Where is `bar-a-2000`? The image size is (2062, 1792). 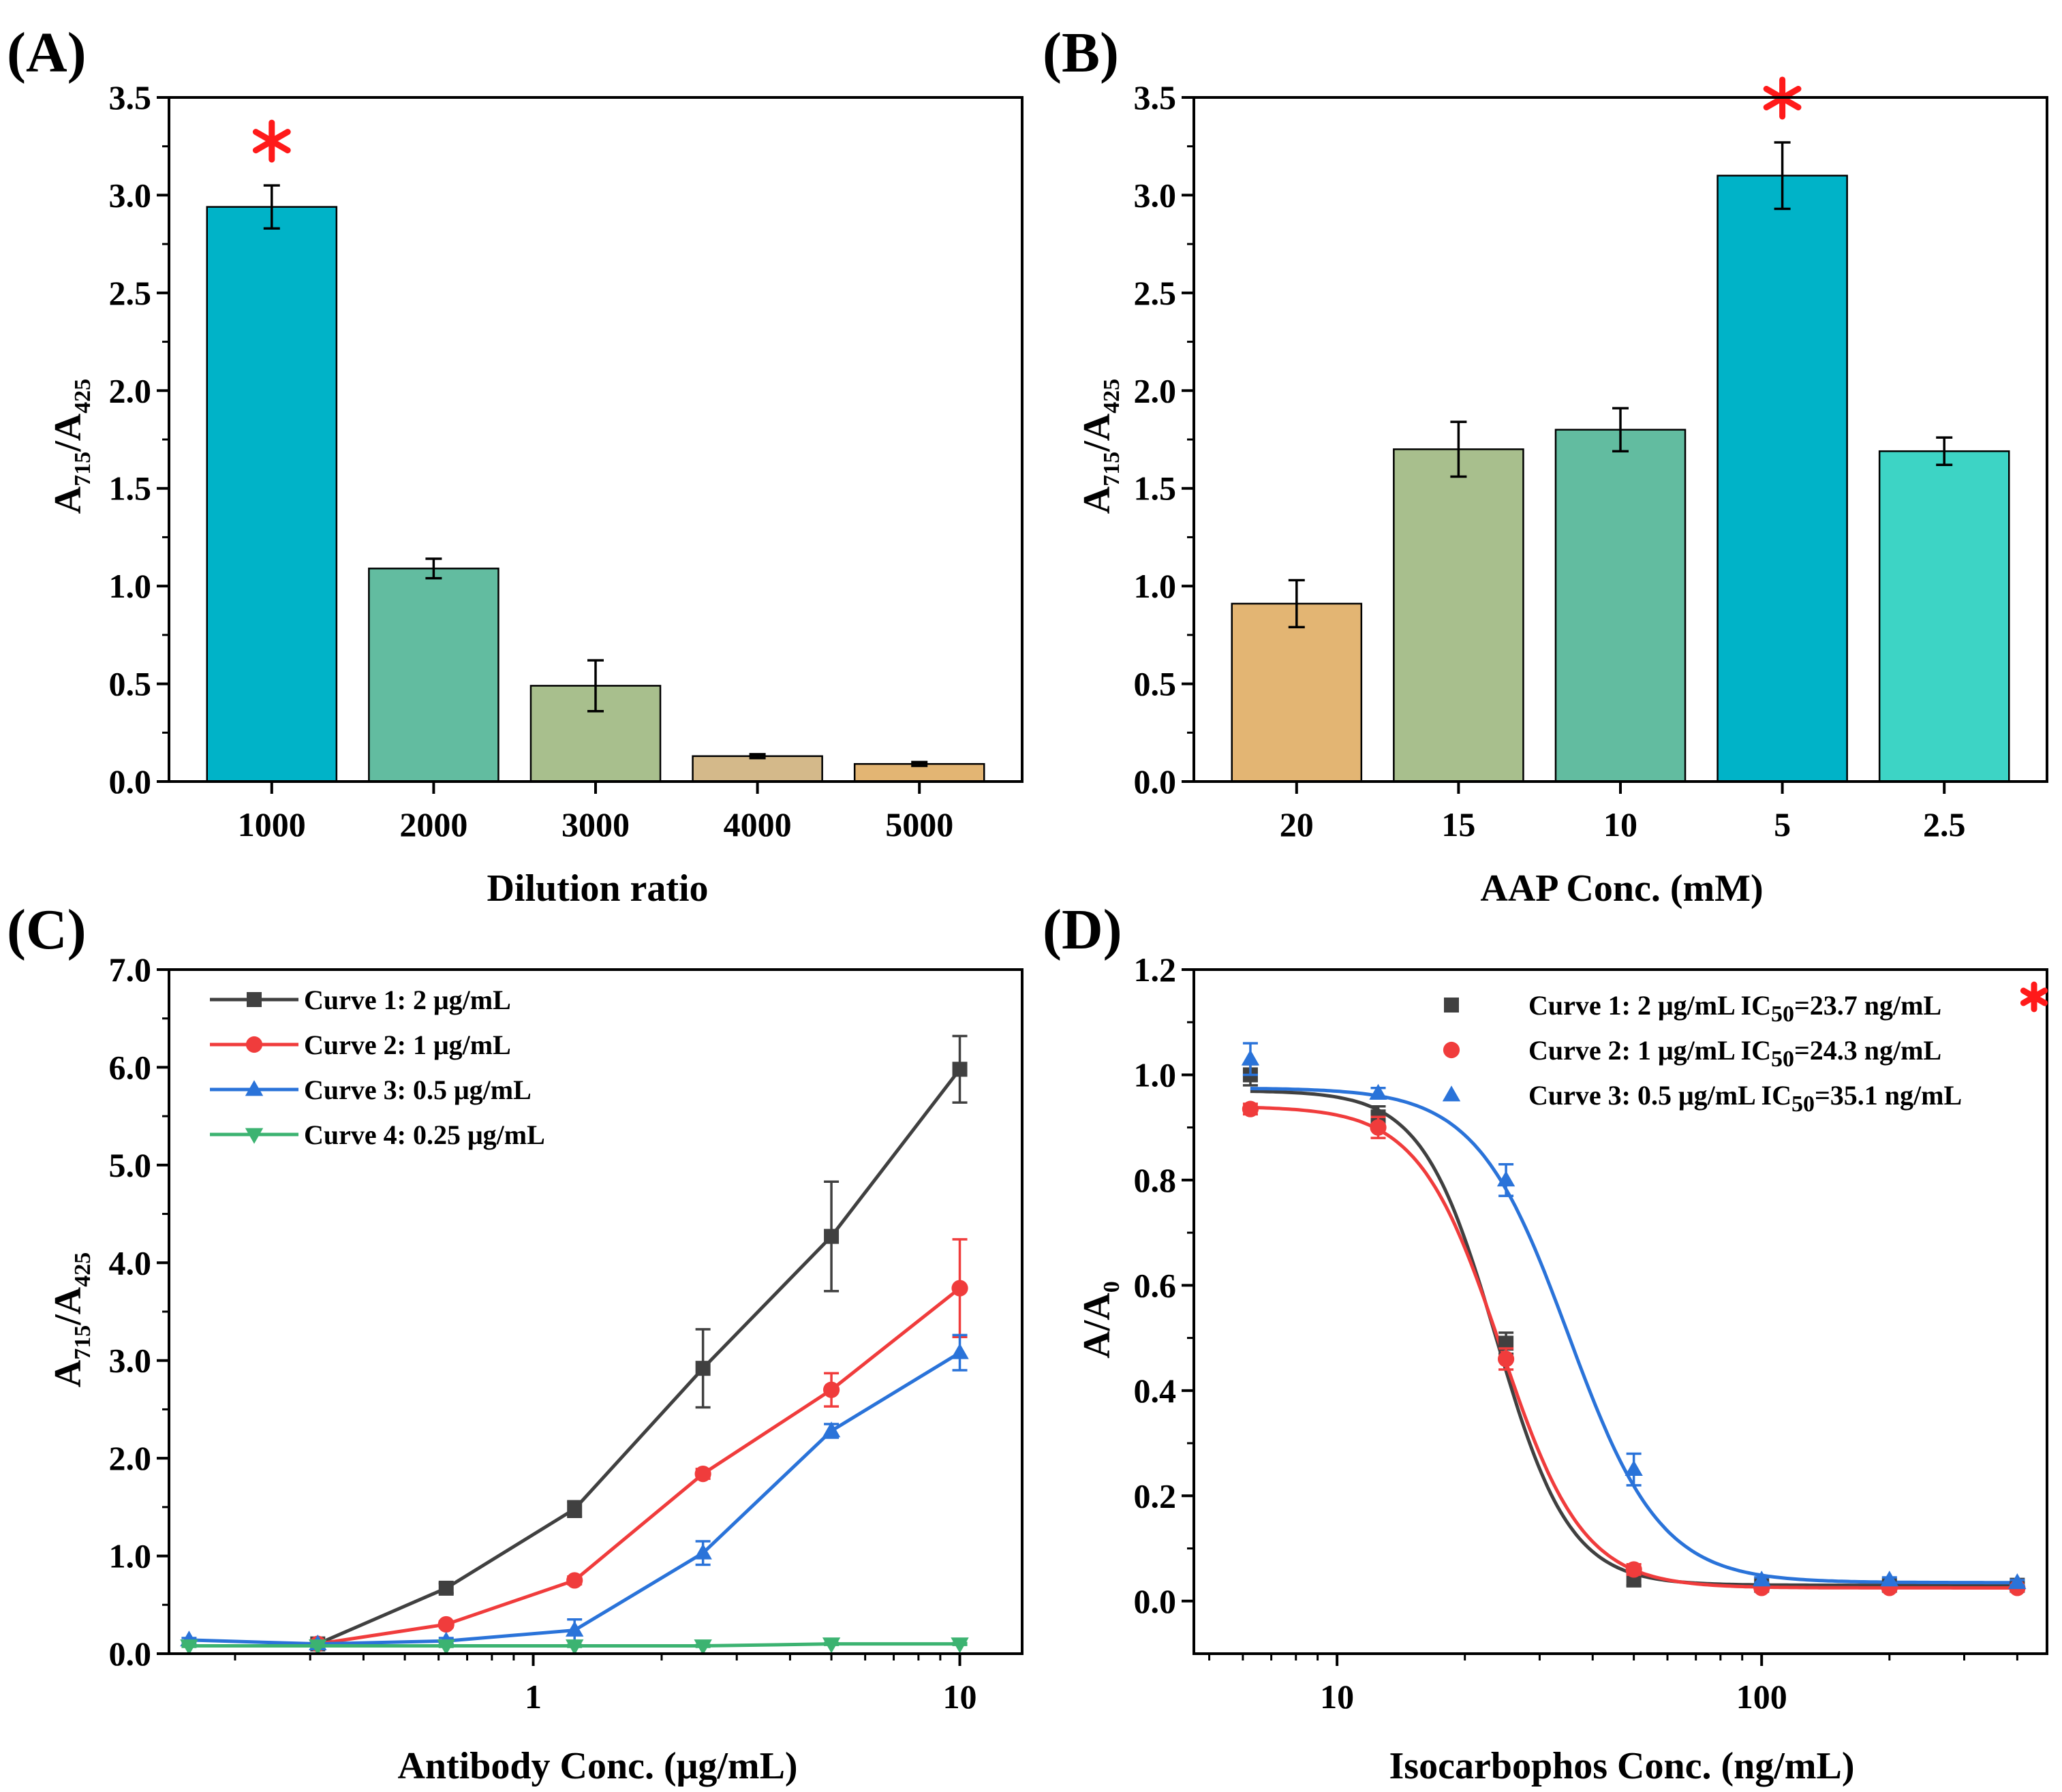
bar-a-2000 is located at coordinates (433, 675).